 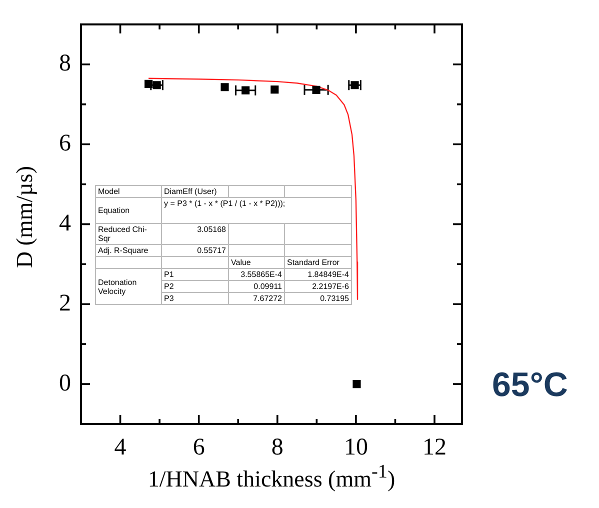 I want to click on annotation: 3.55865E-4, so click(x=256, y=274).